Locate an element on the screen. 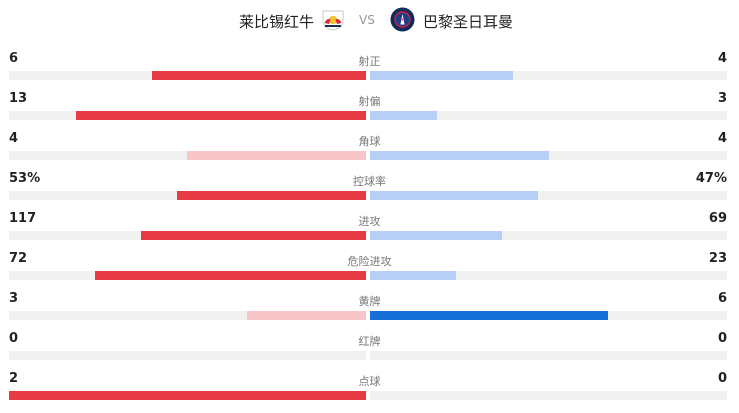 The height and width of the screenshot is (413, 739). stat-row: 117 进攻 69 is located at coordinates (369, 228).